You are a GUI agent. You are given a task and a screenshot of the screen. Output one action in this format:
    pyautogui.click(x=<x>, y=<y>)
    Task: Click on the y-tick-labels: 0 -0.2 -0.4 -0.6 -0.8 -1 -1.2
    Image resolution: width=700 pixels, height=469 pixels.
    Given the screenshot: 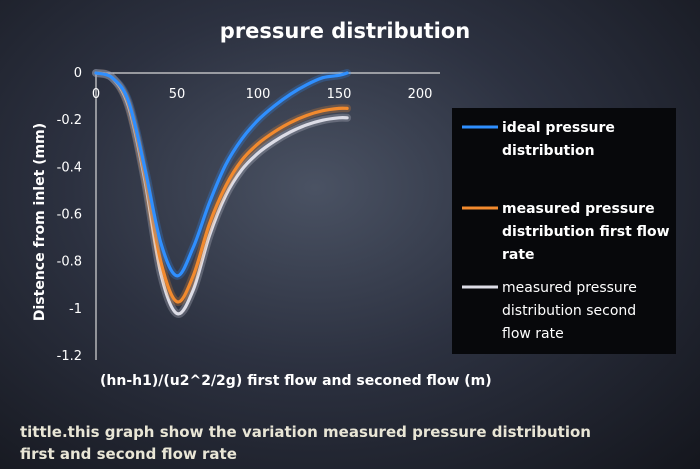 What is the action you would take?
    pyautogui.click(x=69, y=215)
    